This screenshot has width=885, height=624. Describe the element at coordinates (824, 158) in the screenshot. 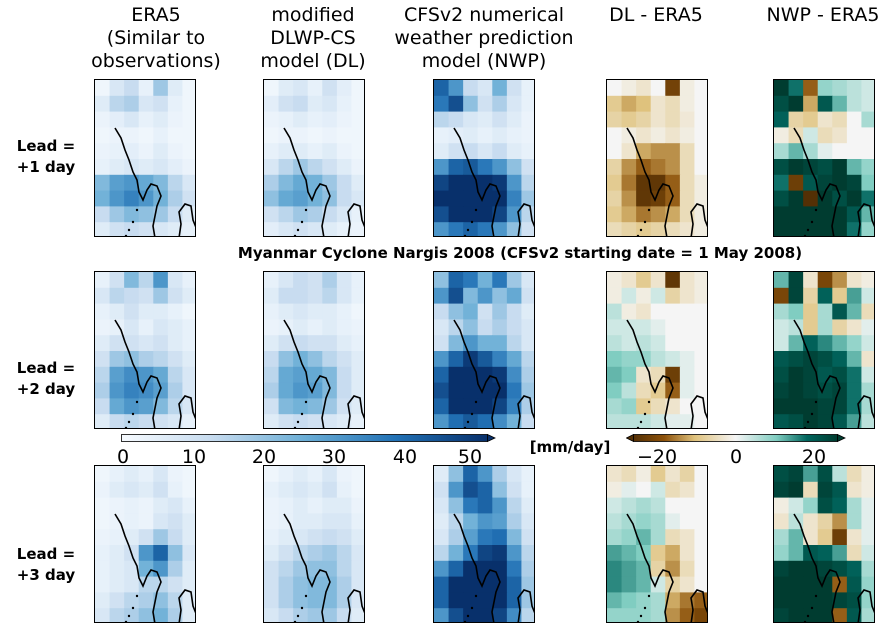

I see `heatmap-panel` at that location.